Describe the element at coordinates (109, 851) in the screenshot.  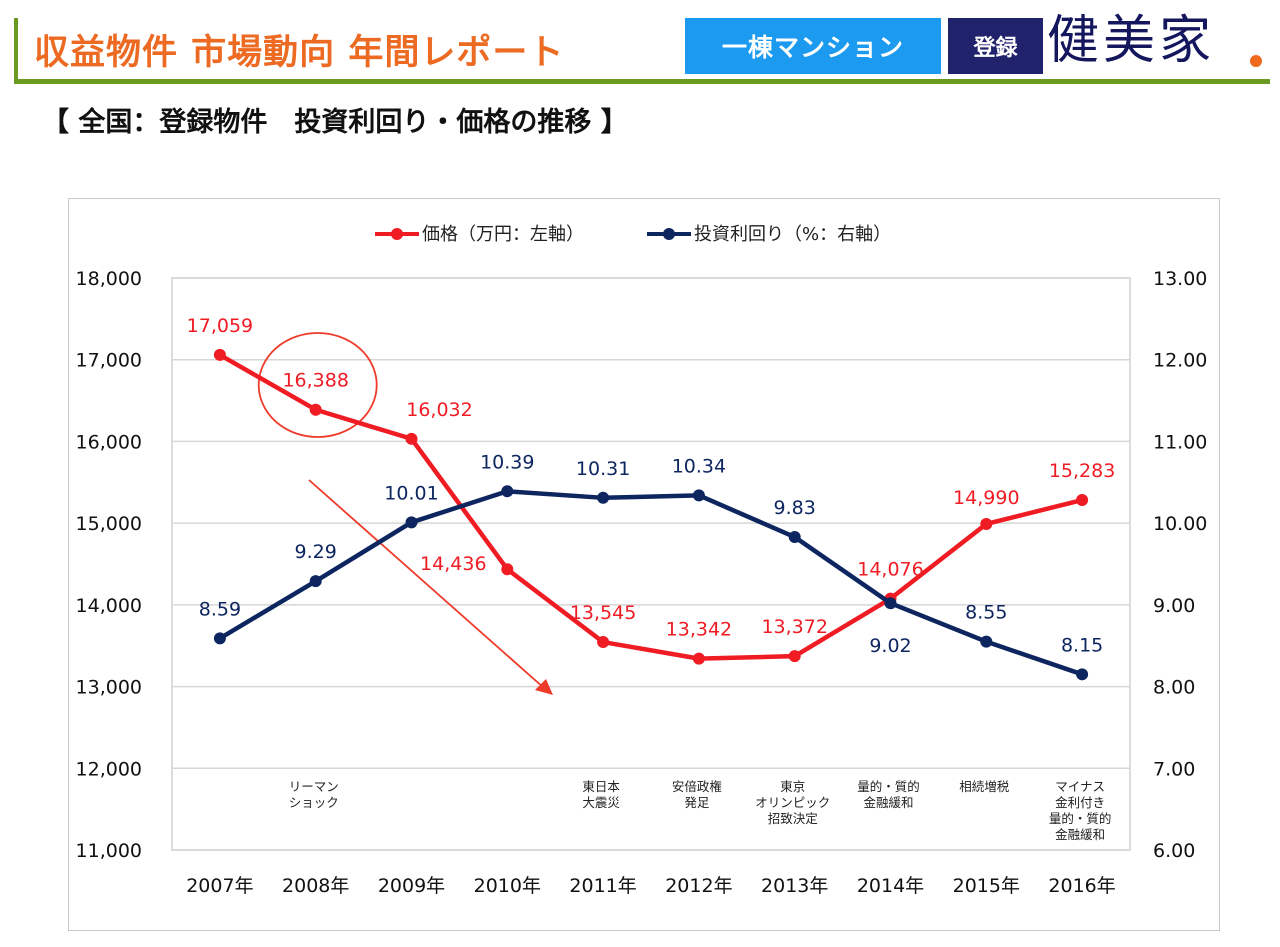
I see `y-left-tick-label: 11,000` at that location.